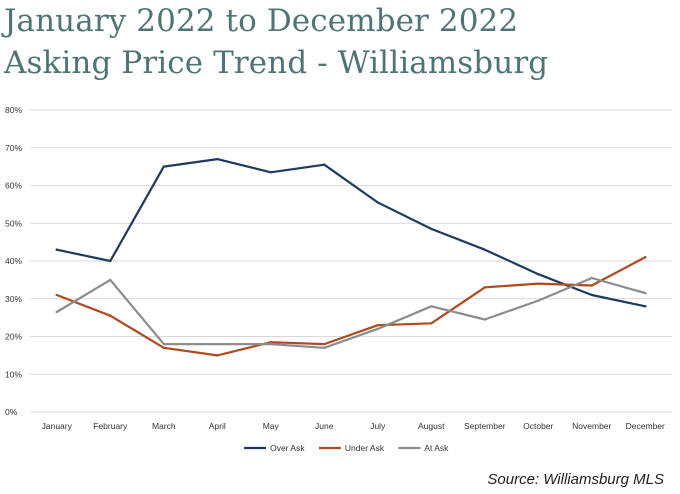 This screenshot has width=680, height=494. Describe the element at coordinates (261, 21) in the screenshot. I see `chart-title: January 2022 to December 2022` at that location.